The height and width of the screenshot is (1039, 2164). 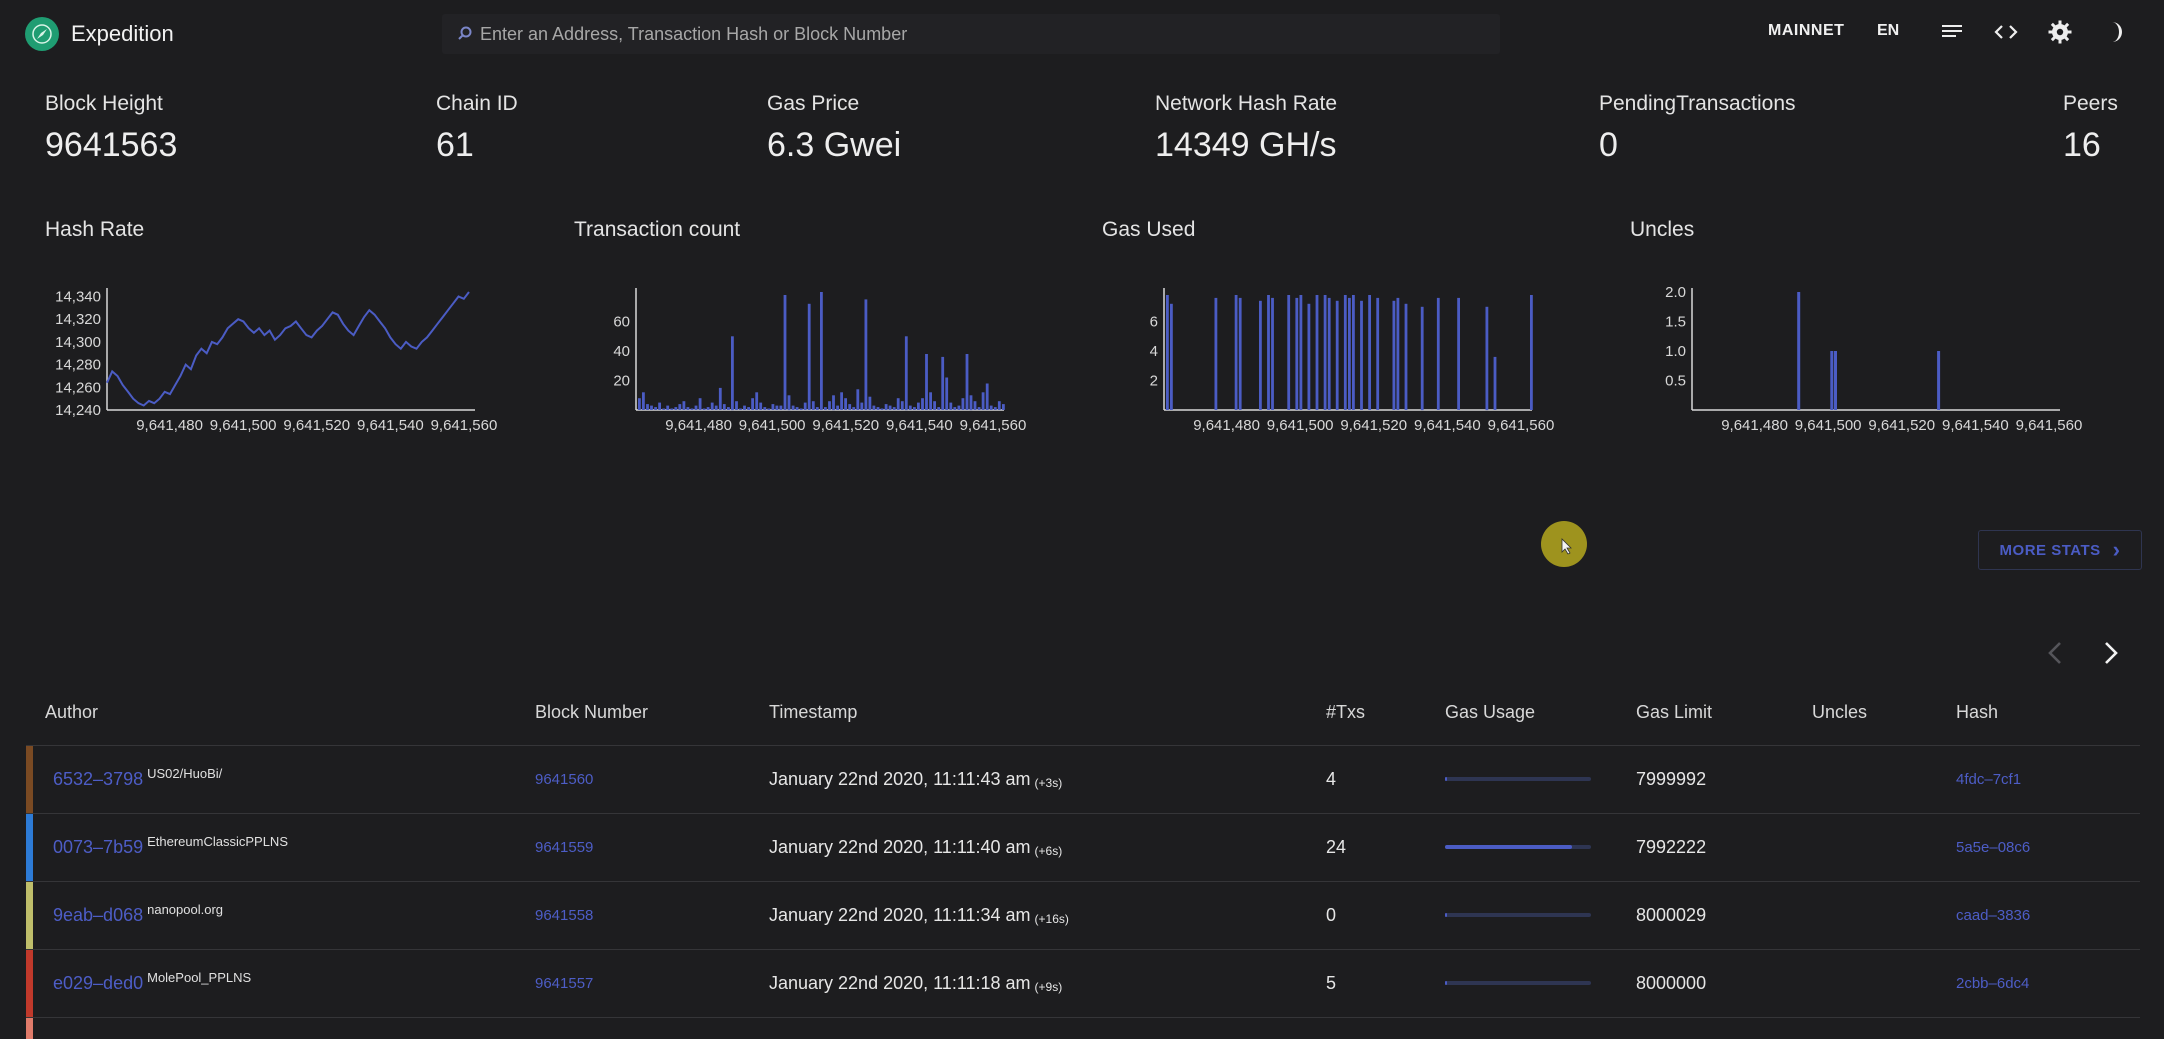 What do you see at coordinates (2060, 32) in the screenshot?
I see `settings-gear-icon` at bounding box center [2060, 32].